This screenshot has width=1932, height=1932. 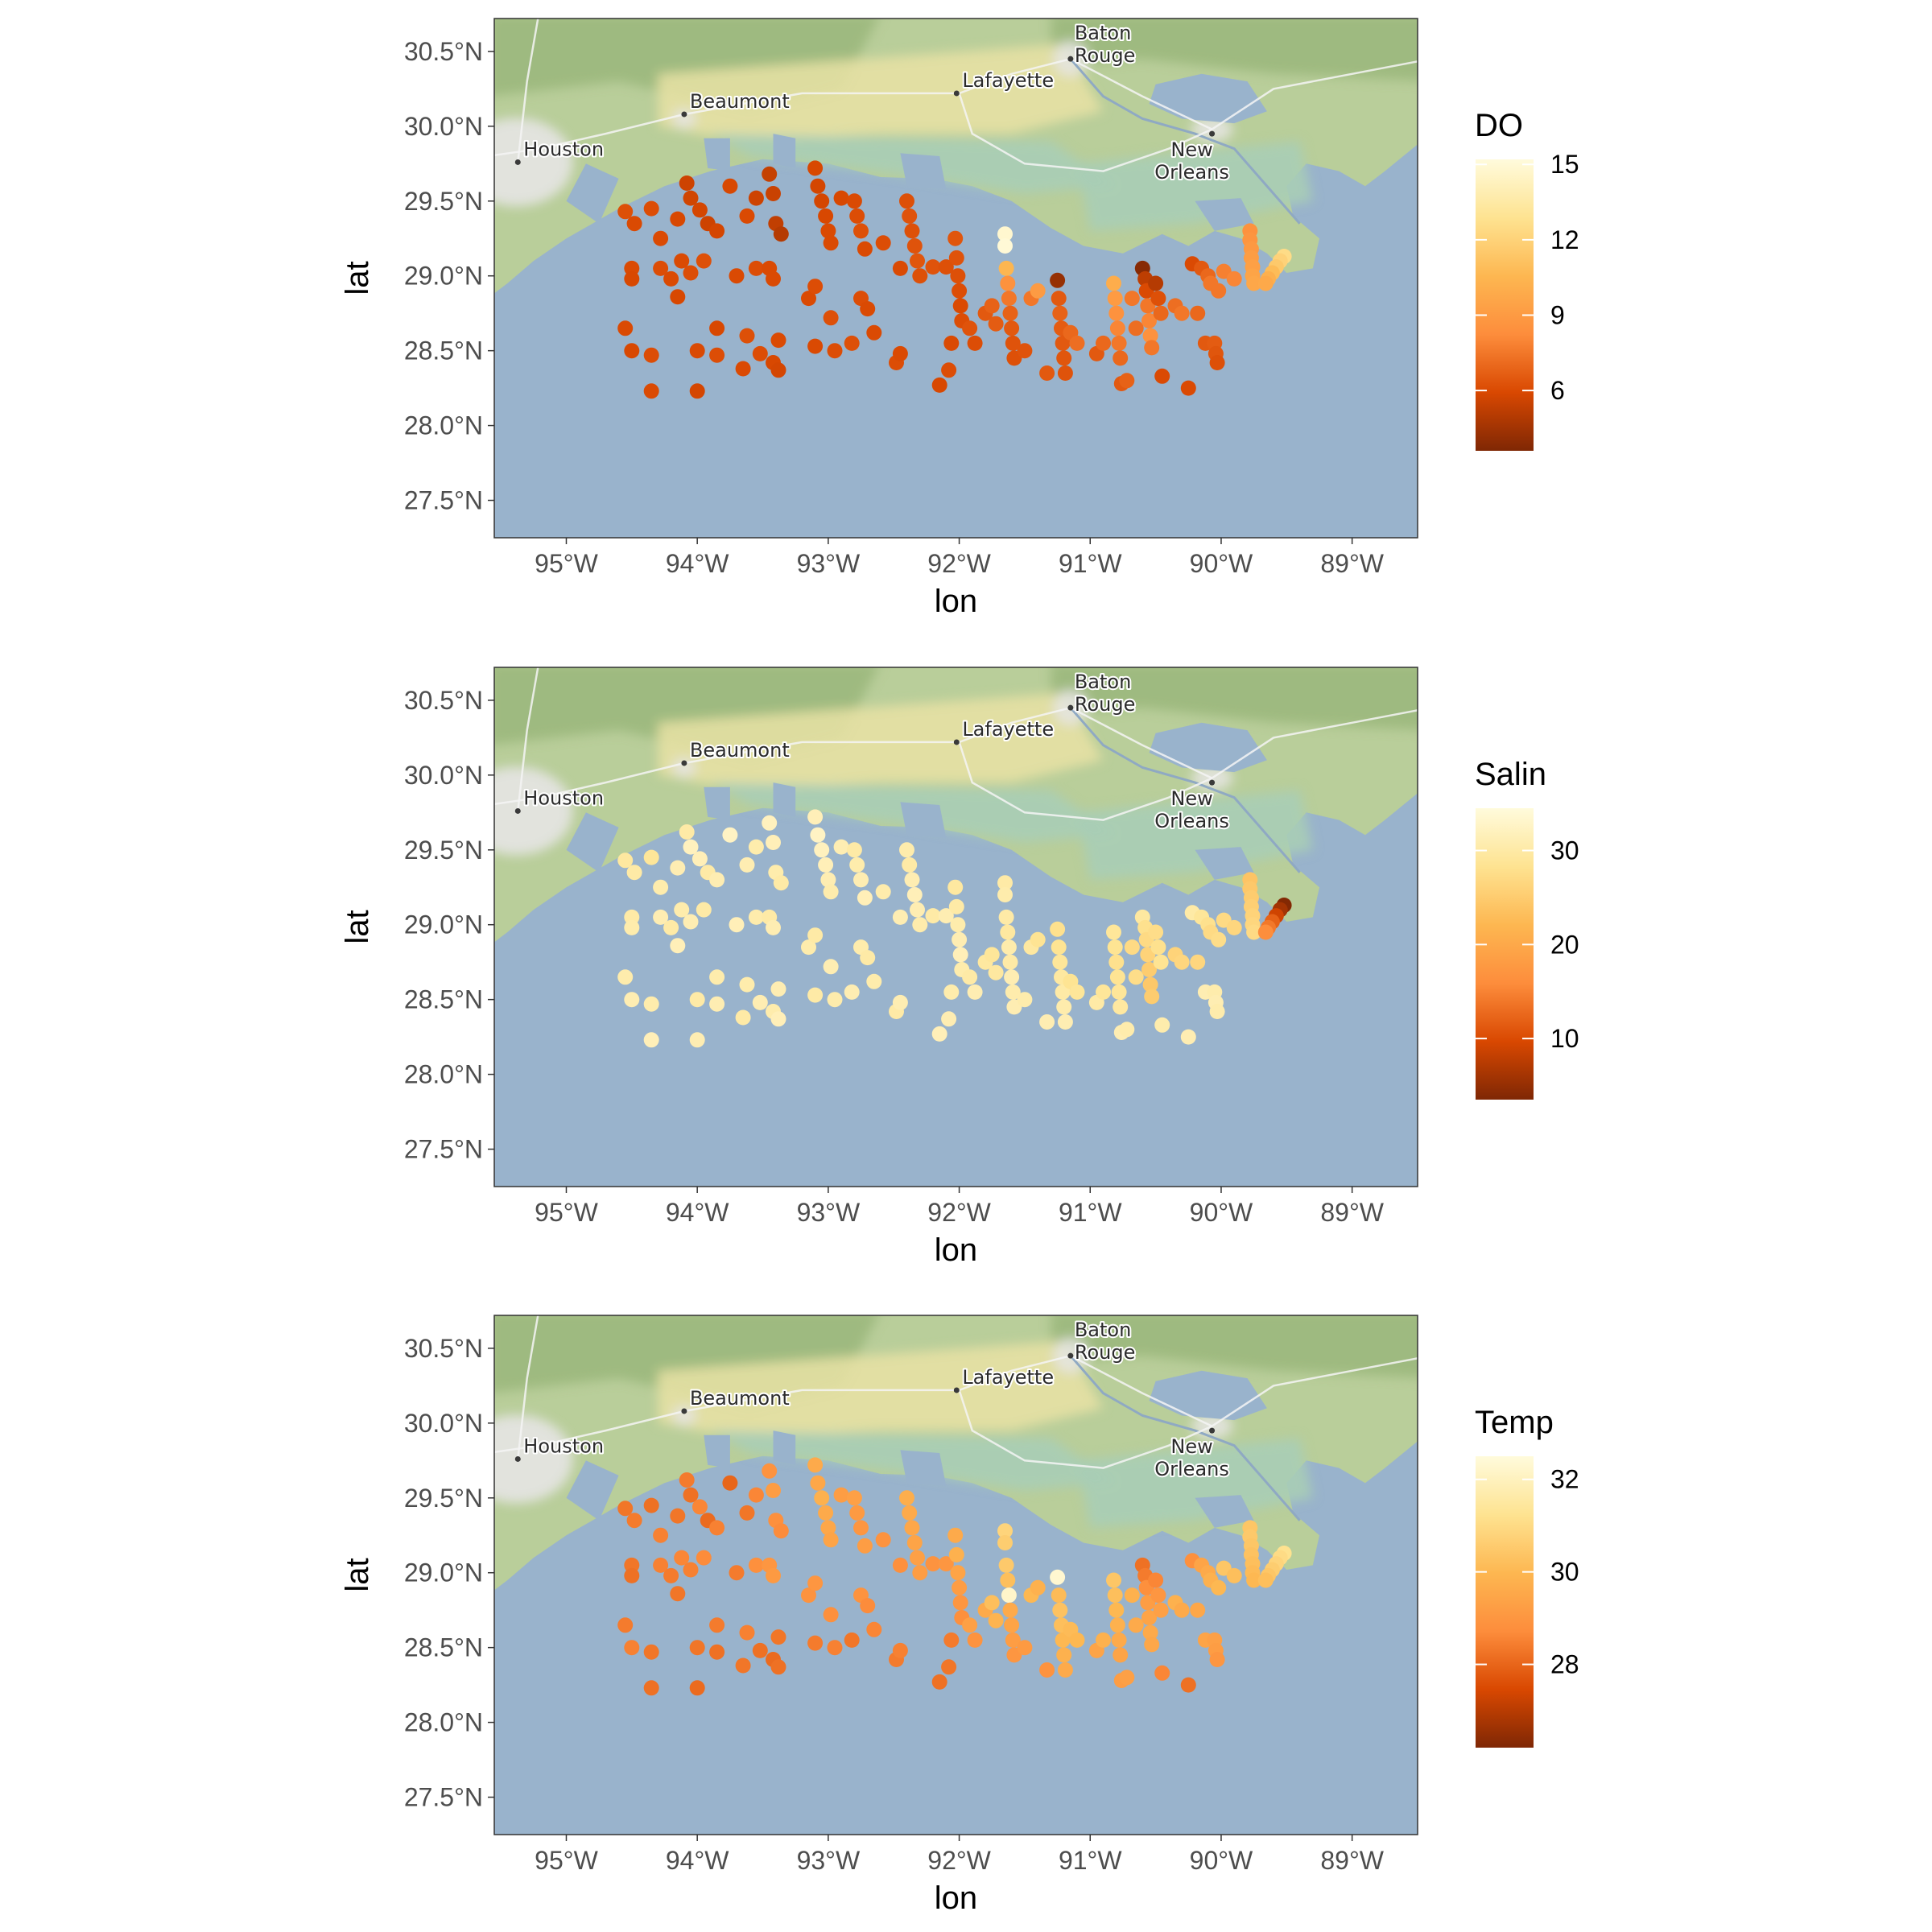 What do you see at coordinates (1008, 1377) in the screenshot?
I see `map-label-lafayette: Lafayette` at bounding box center [1008, 1377].